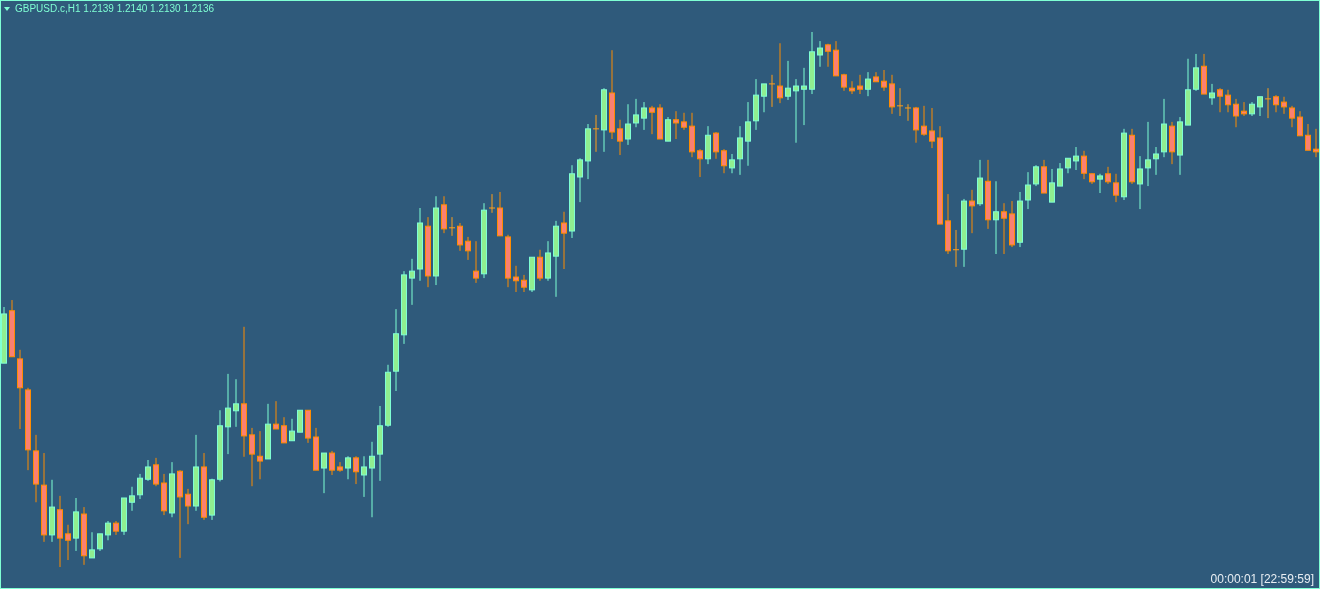 Image resolution: width=1320 pixels, height=589 pixels. What do you see at coordinates (1262, 579) in the screenshot?
I see `text: 00:00:01 [22:59:59]` at bounding box center [1262, 579].